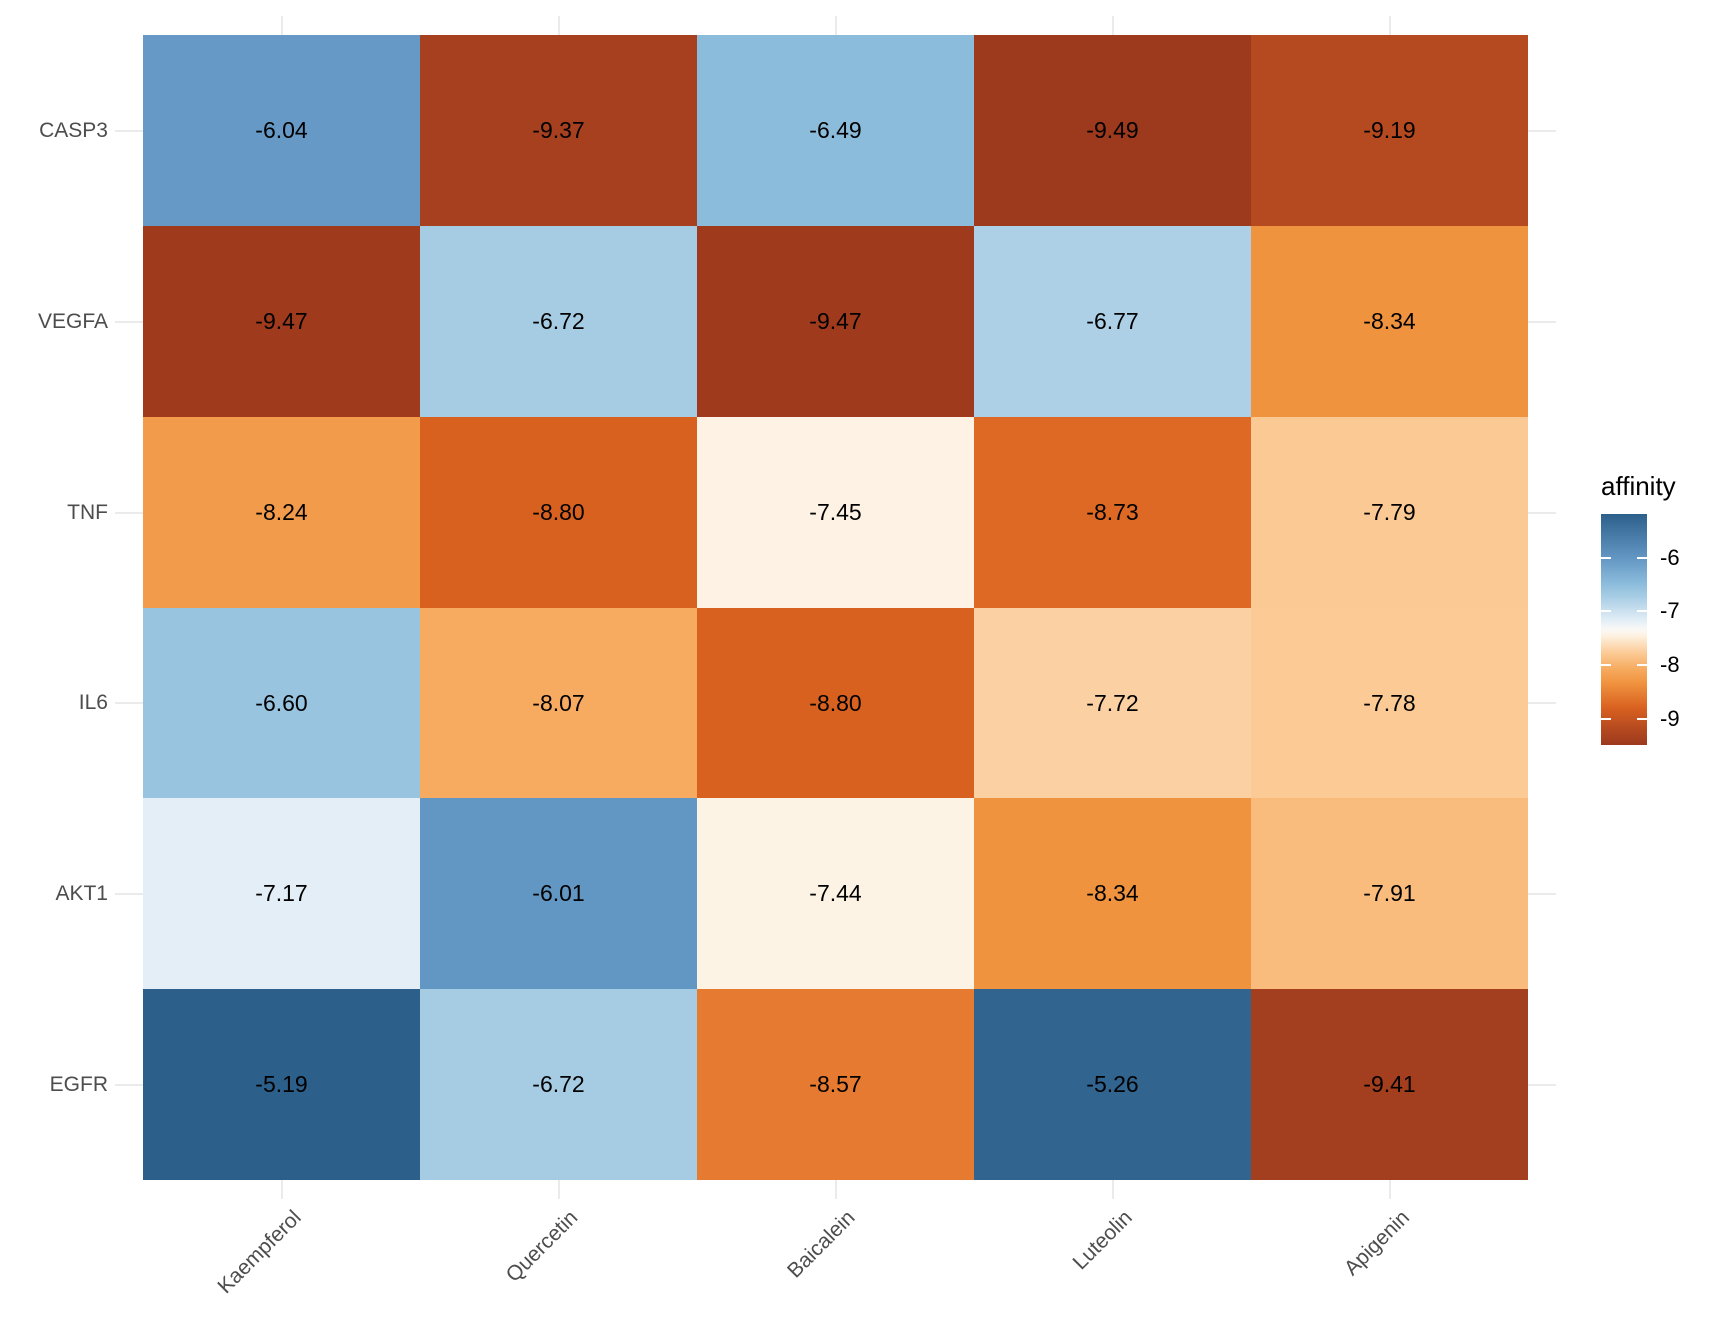 The height and width of the screenshot is (1344, 1728). What do you see at coordinates (1670, 664) in the screenshot?
I see `legend-tick-label: -8` at bounding box center [1670, 664].